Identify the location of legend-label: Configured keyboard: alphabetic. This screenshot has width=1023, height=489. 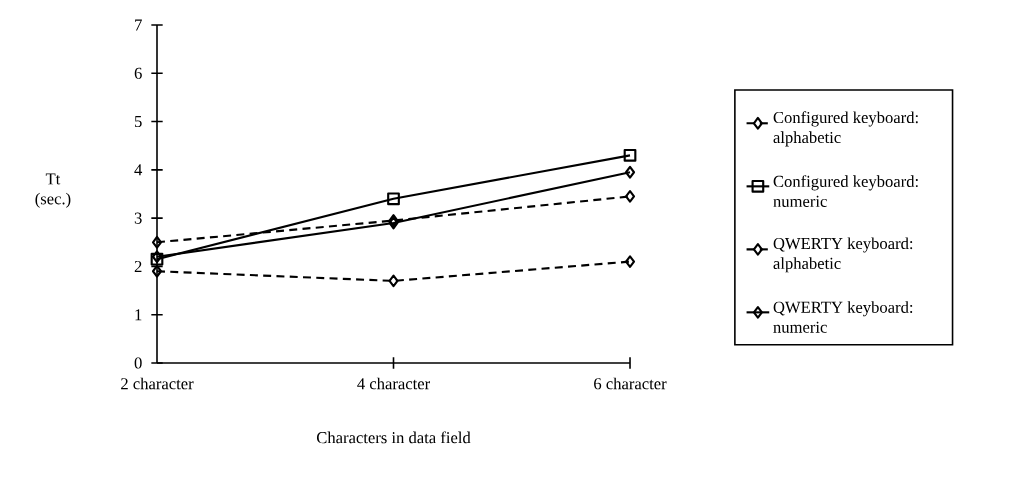
(845, 129).